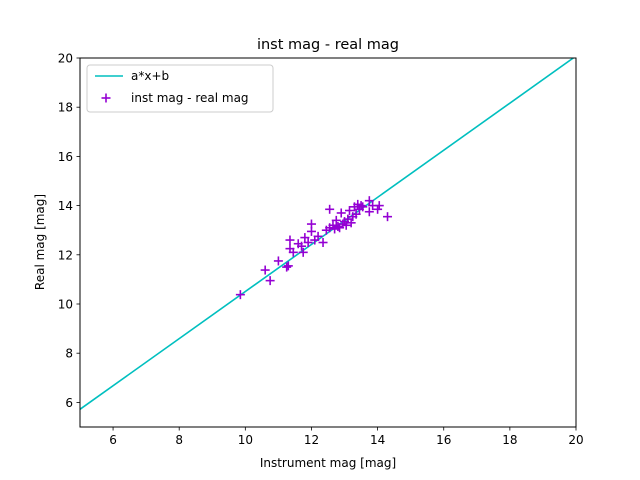  I want to click on y-tick-label: 12, so click(65, 255).